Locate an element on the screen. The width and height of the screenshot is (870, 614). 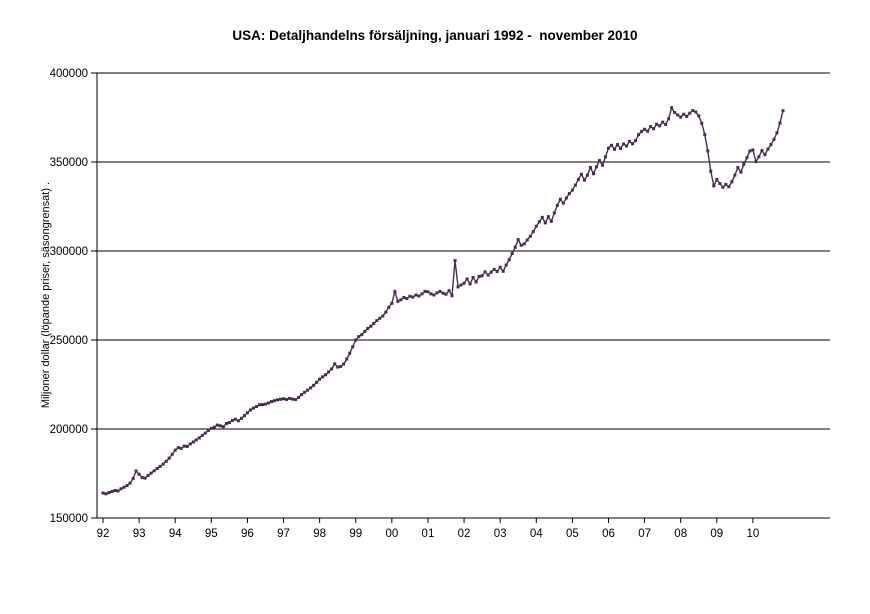
x-tick-label: 93 is located at coordinates (139, 534).